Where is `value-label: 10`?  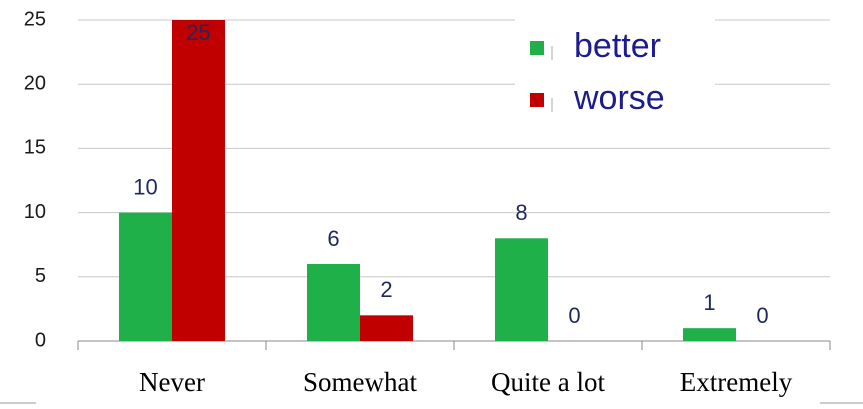 value-label: 10 is located at coordinates (145, 186).